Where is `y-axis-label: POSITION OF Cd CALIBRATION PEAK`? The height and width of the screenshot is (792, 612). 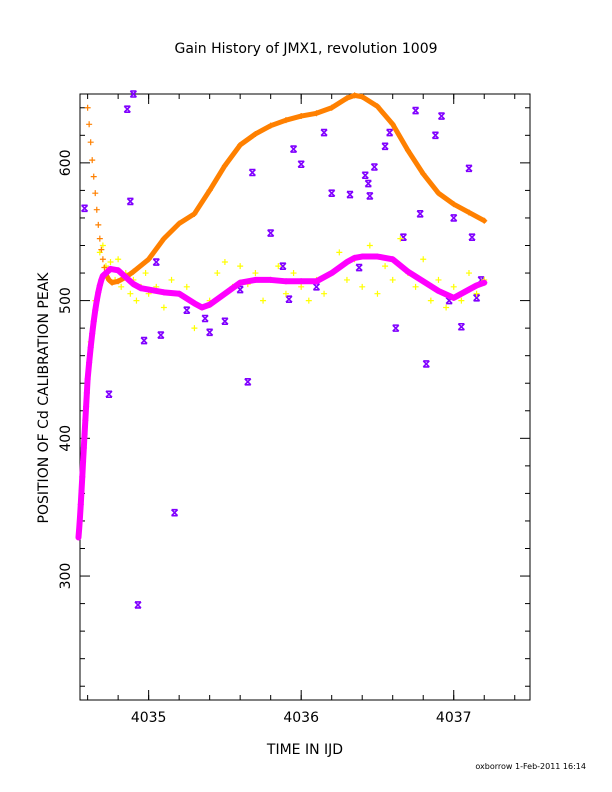 y-axis-label: POSITION OF Cd CALIBRATION PEAK is located at coordinates (44, 398).